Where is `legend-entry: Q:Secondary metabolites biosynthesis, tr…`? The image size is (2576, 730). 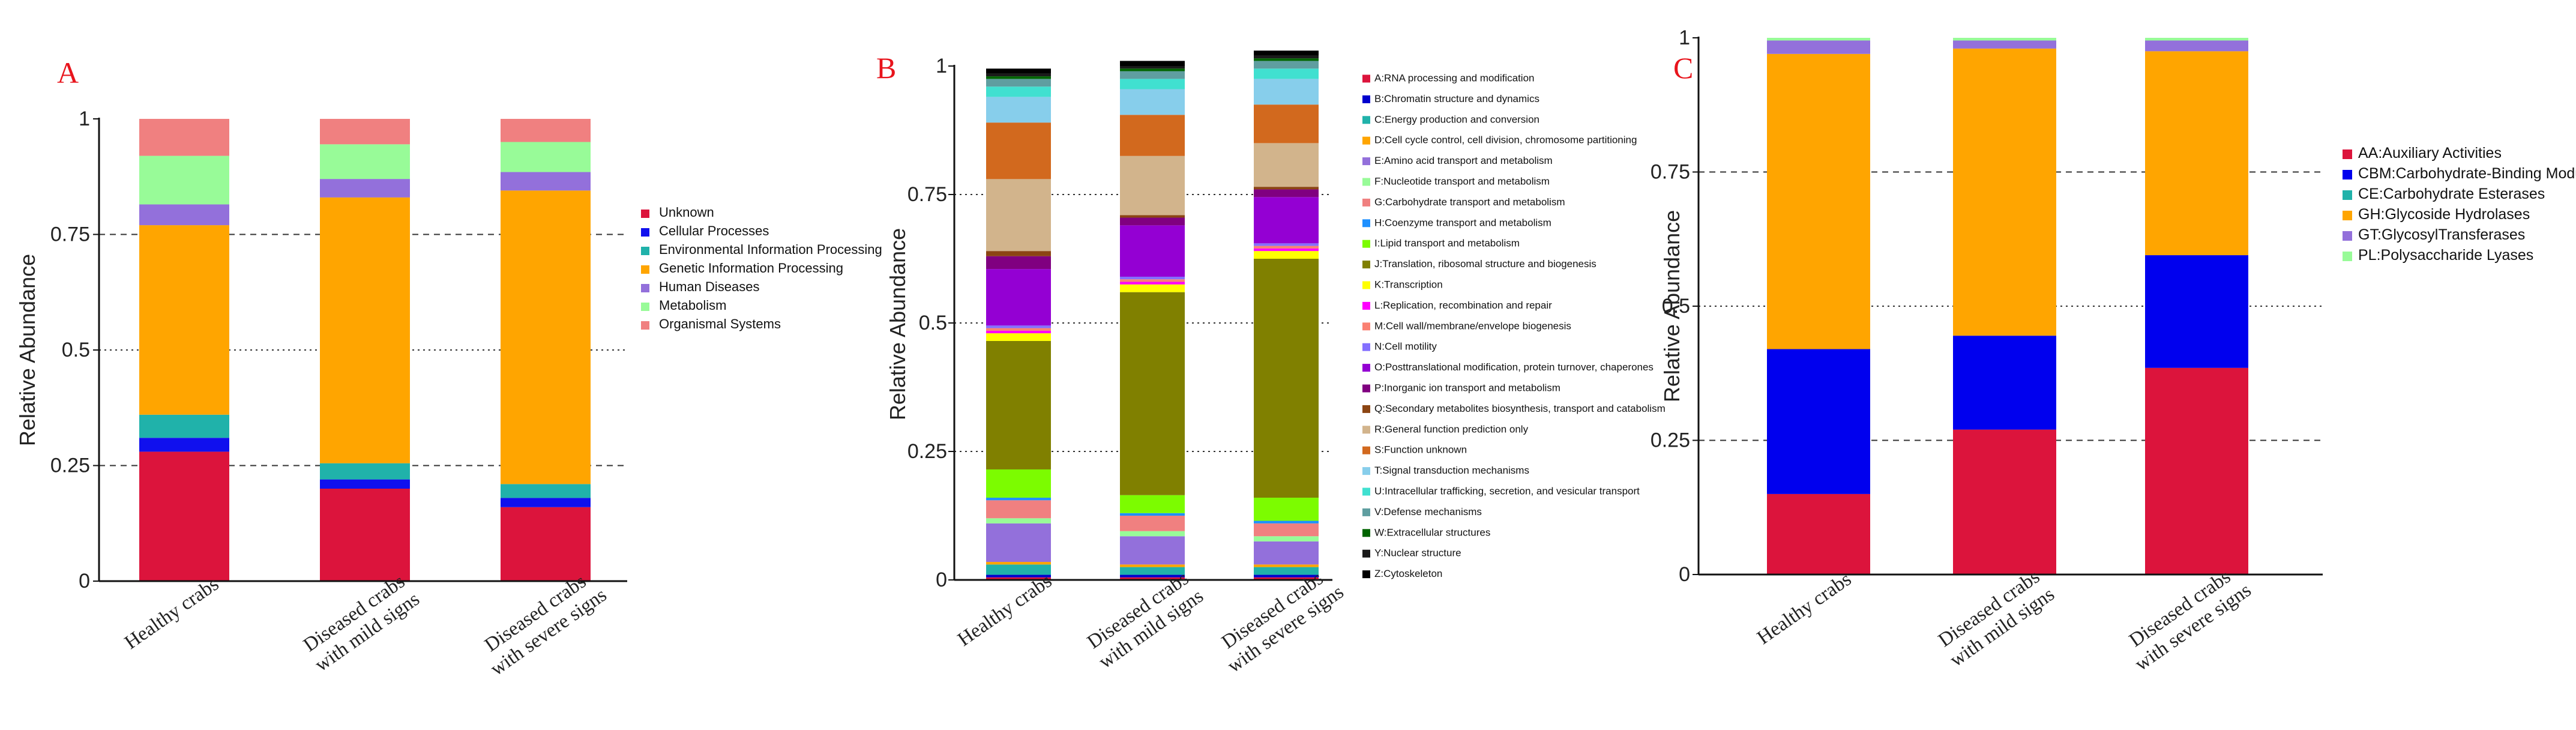
legend-entry: Q:Secondary metabolites biosynthesis, tr… is located at coordinates (1520, 408).